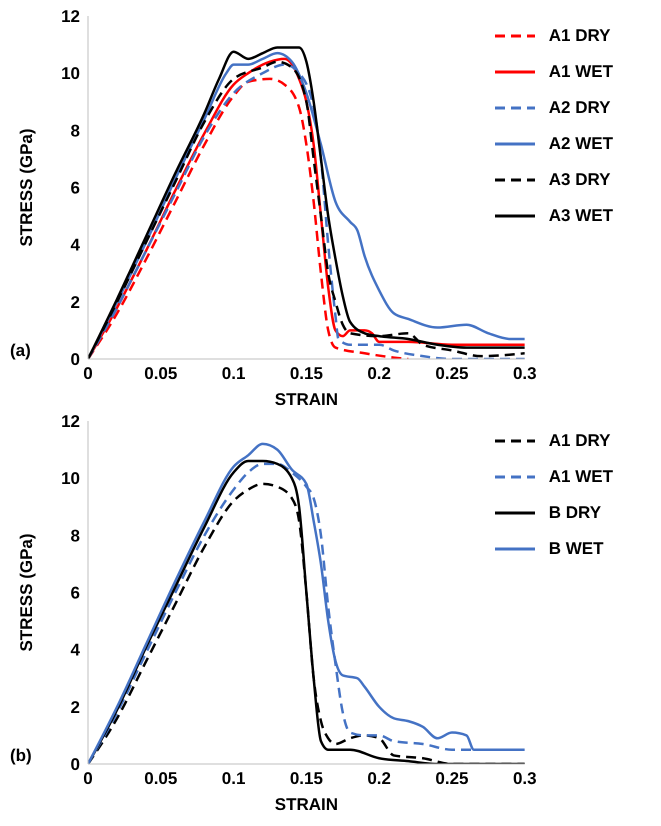 The image size is (661, 826). Describe the element at coordinates (579, 180) in the screenshot. I see `legend-label: A3 DRY` at that location.